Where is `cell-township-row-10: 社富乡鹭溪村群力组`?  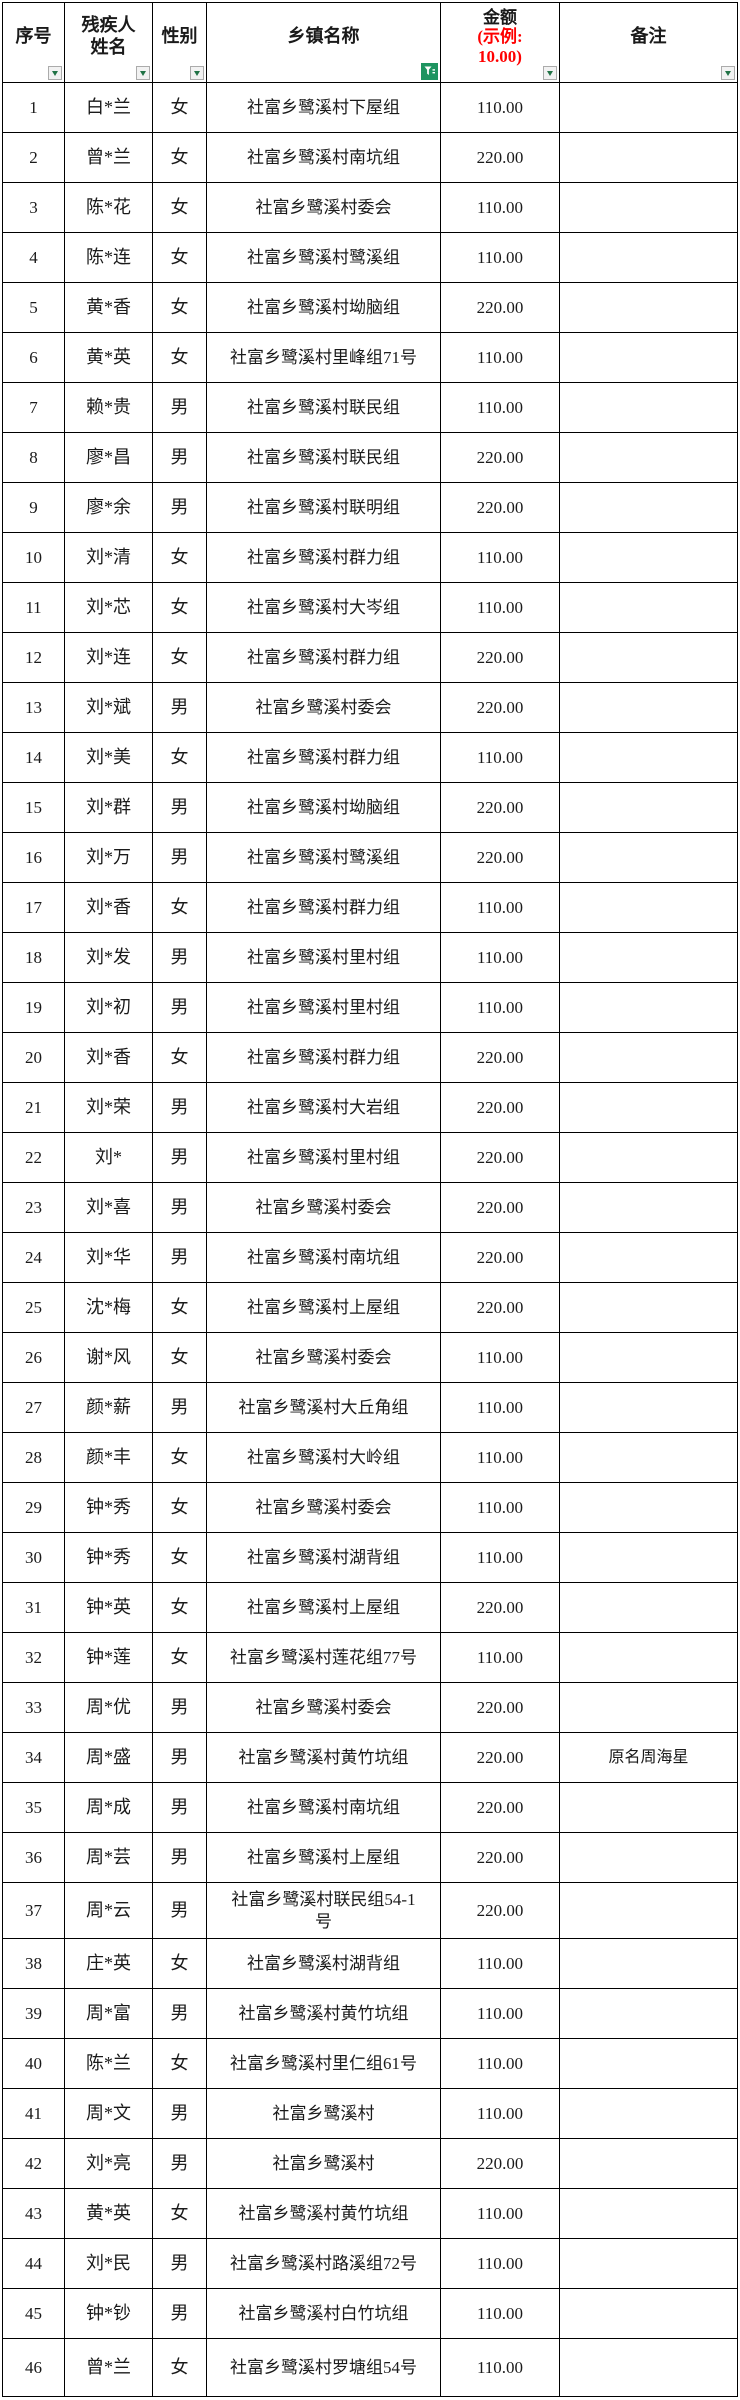 cell-township-row-10: 社富乡鹭溪村群力组 is located at coordinates (324, 558).